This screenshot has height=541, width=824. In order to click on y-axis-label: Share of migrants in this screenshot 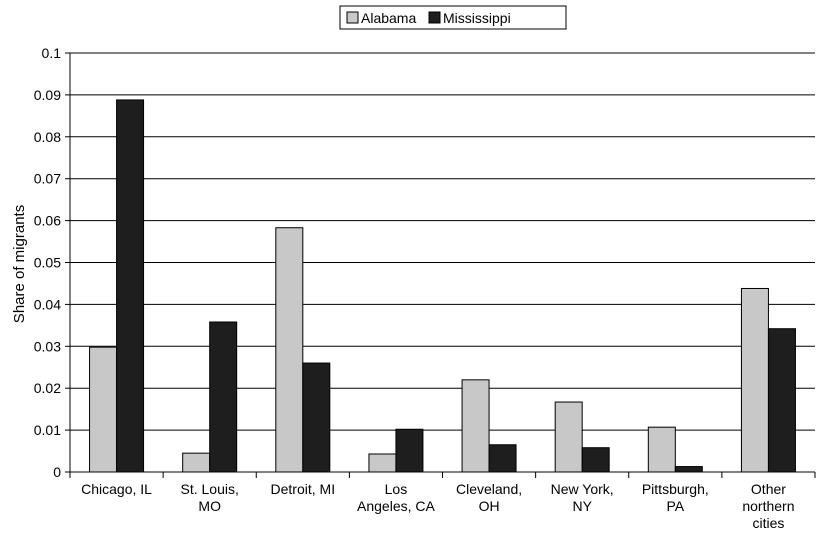, I will do `click(19, 264)`.